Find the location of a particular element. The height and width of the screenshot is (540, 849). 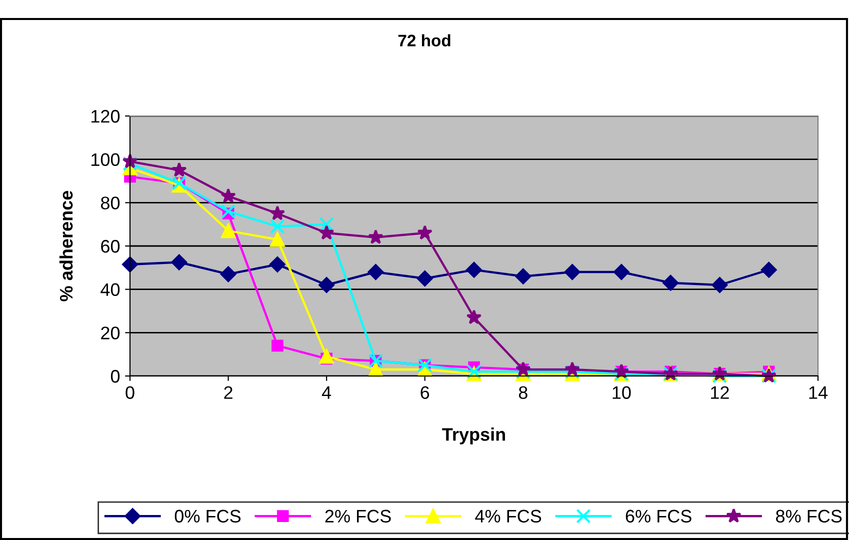

legend-label: 0% FCS is located at coordinates (207, 516).